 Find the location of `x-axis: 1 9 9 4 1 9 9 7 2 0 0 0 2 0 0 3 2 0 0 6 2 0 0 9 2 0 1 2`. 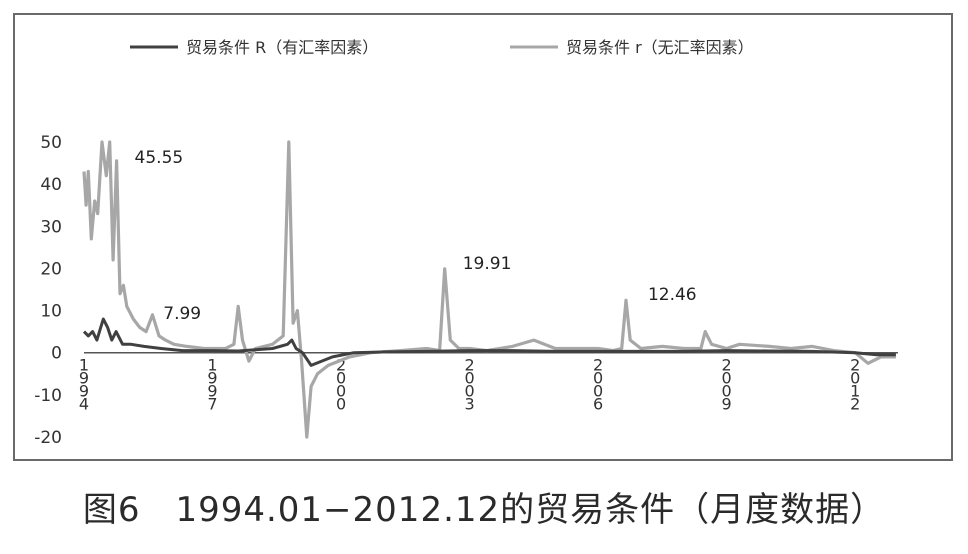

x-axis: 1 9 9 4 1 9 9 7 2 0 0 0 2 0 0 3 2 0 0 6 2 0 0 9 2 0 1 2 is located at coordinates (488, 383).